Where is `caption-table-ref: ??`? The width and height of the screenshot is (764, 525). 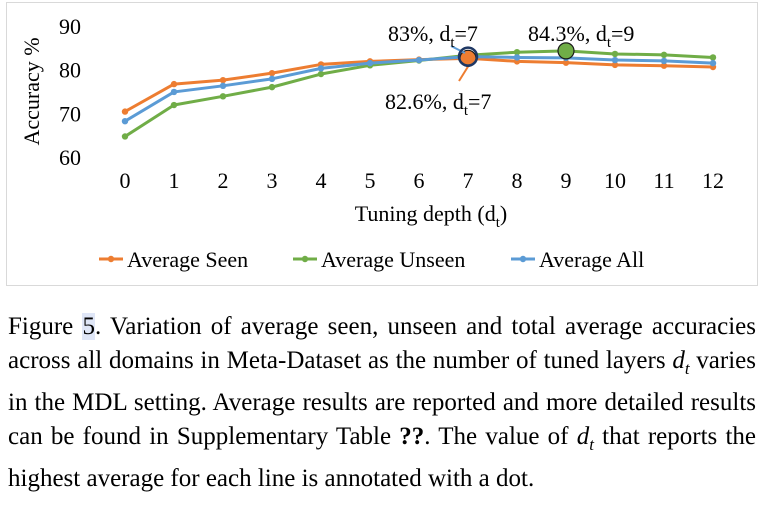 caption-table-ref: ?? is located at coordinates (412, 436).